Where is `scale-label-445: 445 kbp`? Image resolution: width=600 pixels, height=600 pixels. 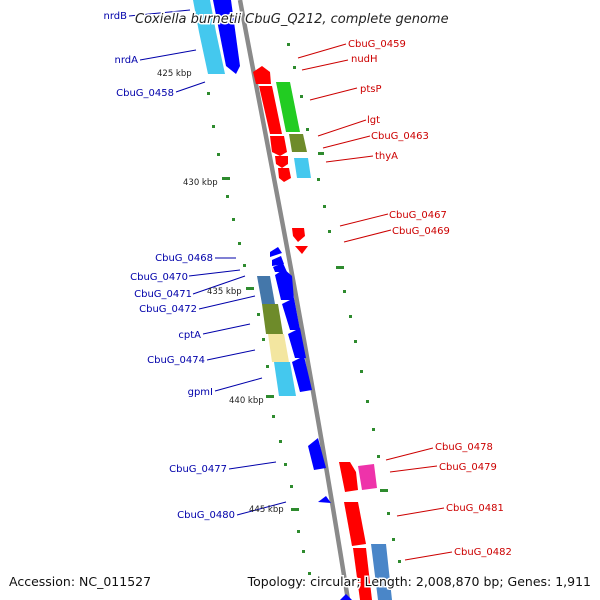
scale-label-445: 445 kbp is located at coordinates (266, 510).